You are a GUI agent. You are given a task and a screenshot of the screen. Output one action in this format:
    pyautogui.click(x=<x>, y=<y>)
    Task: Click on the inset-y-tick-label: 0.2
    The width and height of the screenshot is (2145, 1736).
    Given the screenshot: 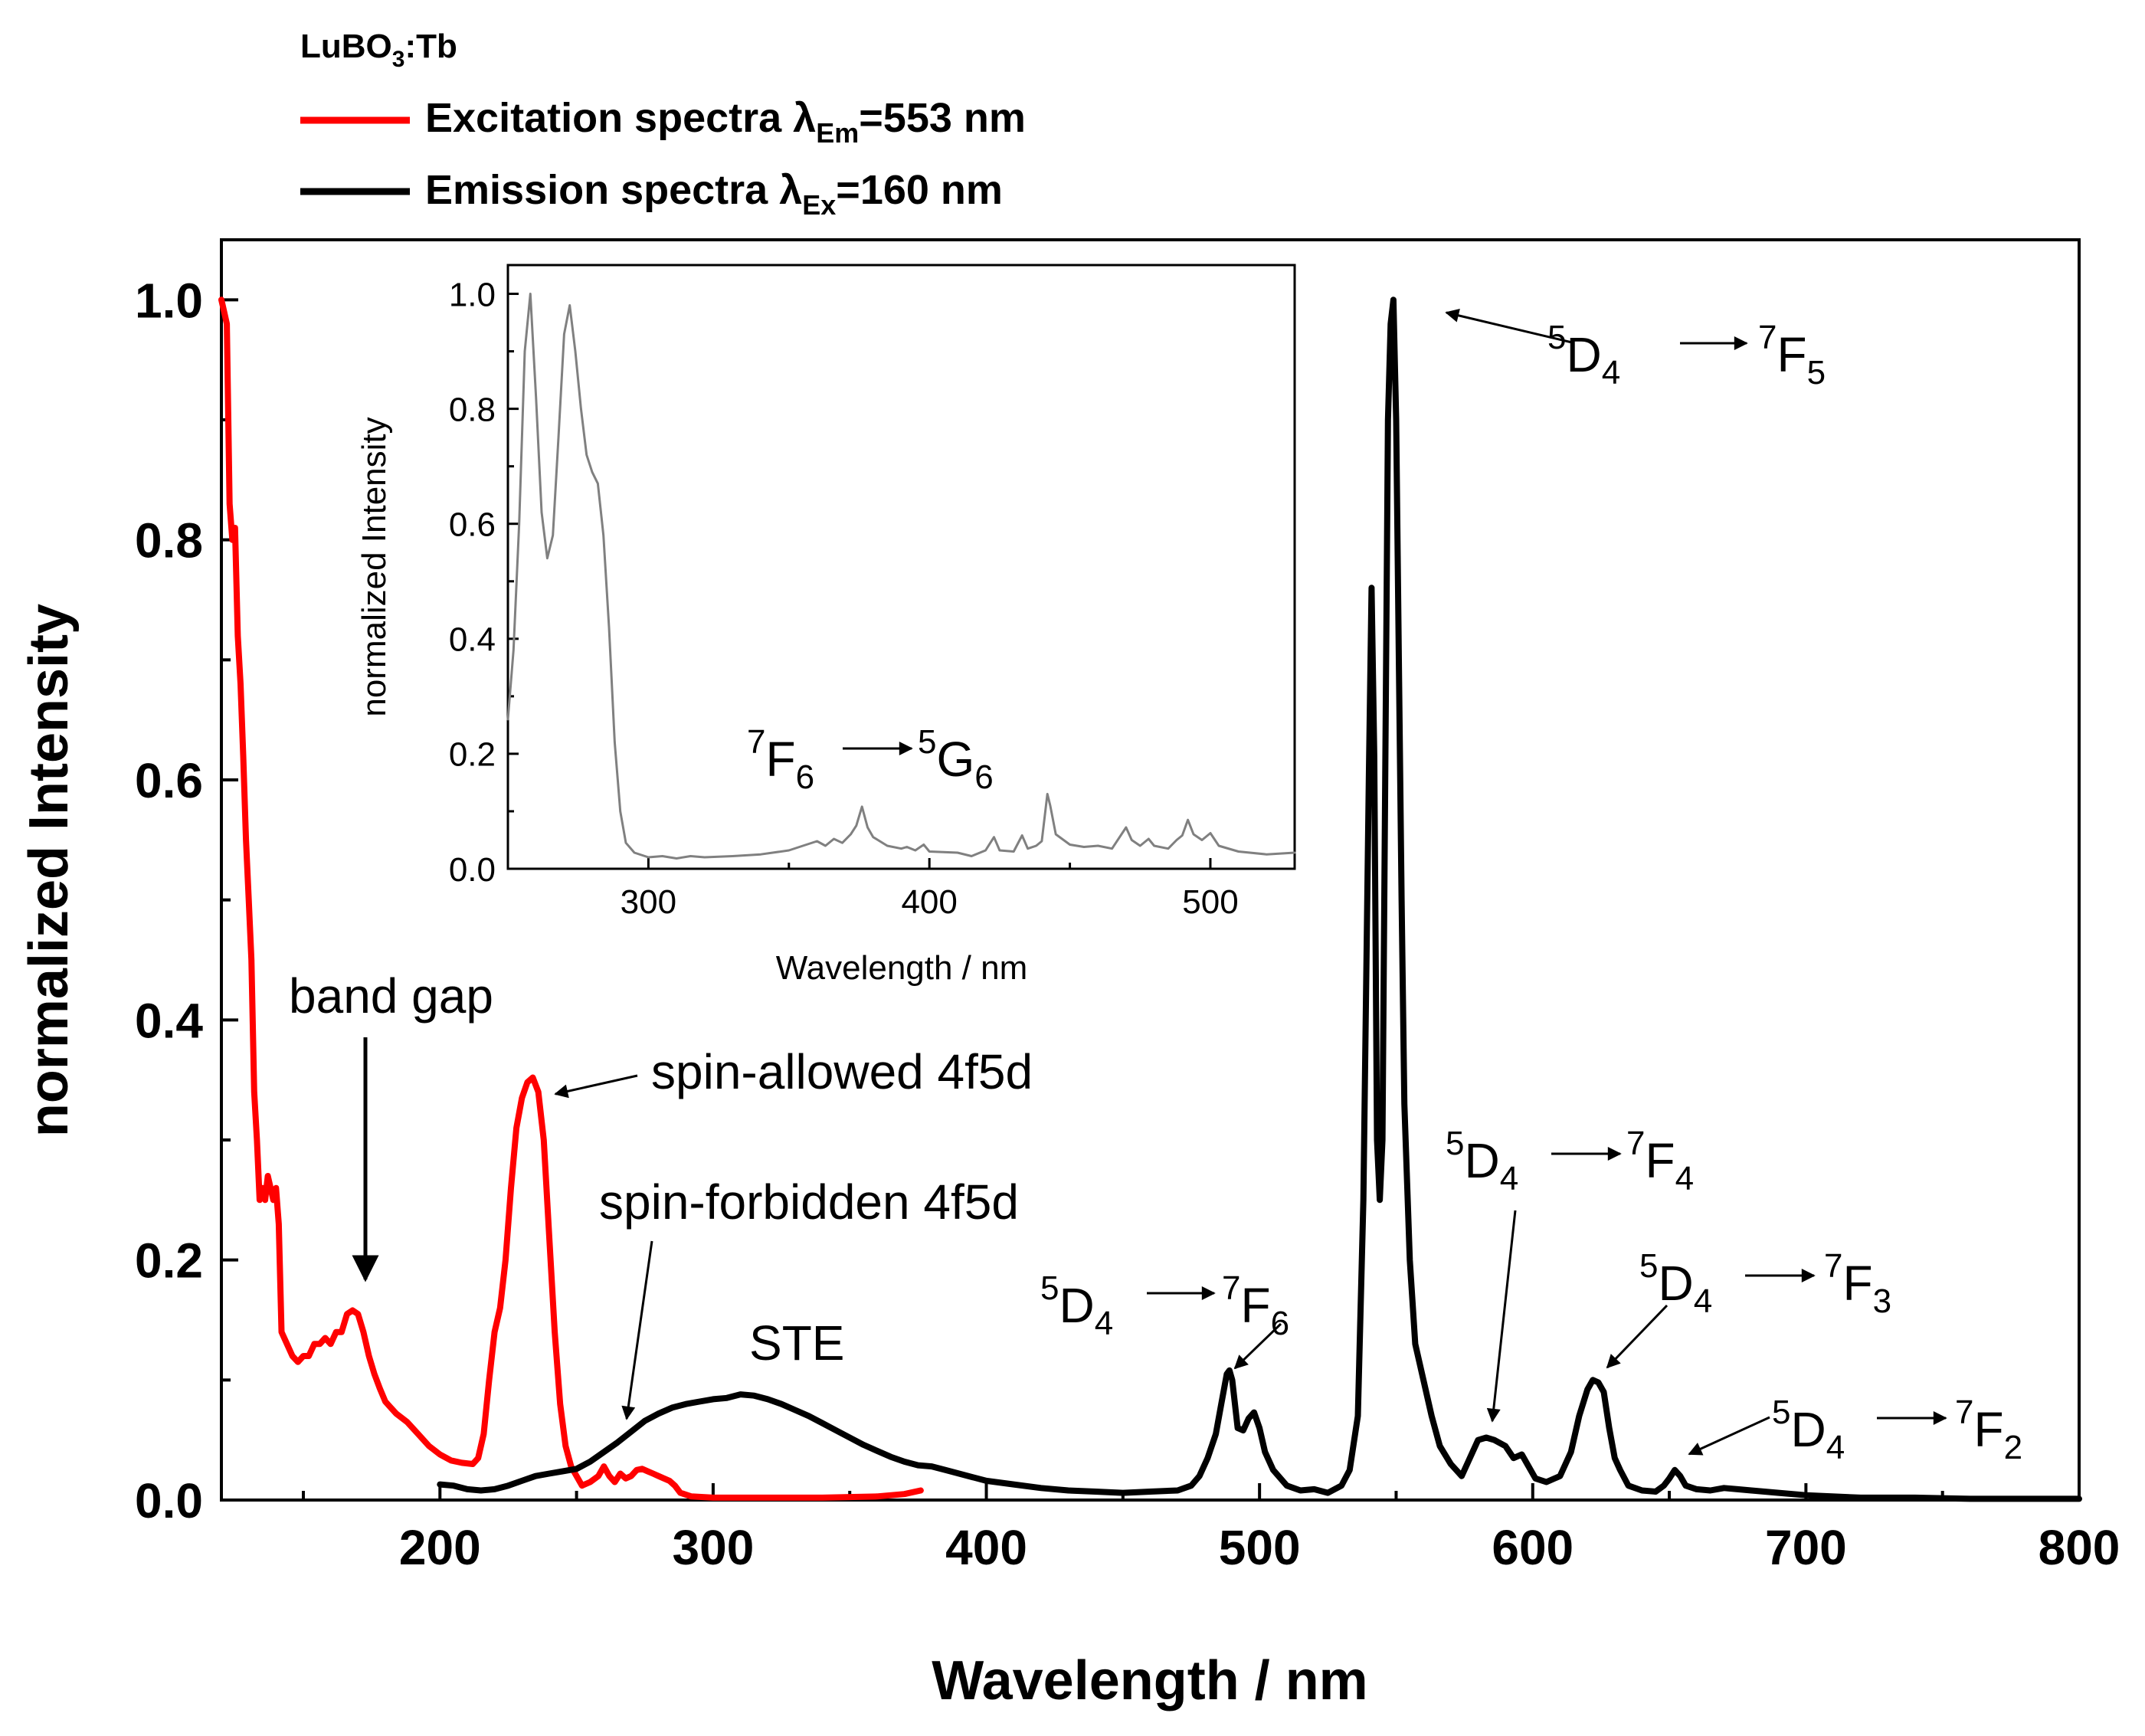 What is the action you would take?
    pyautogui.click(x=472, y=755)
    